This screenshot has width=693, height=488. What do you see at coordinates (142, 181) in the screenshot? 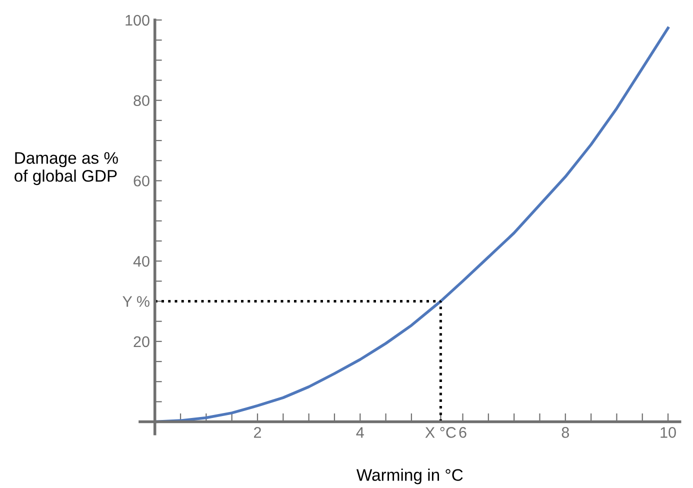
I see `y-tick-label: 60` at bounding box center [142, 181].